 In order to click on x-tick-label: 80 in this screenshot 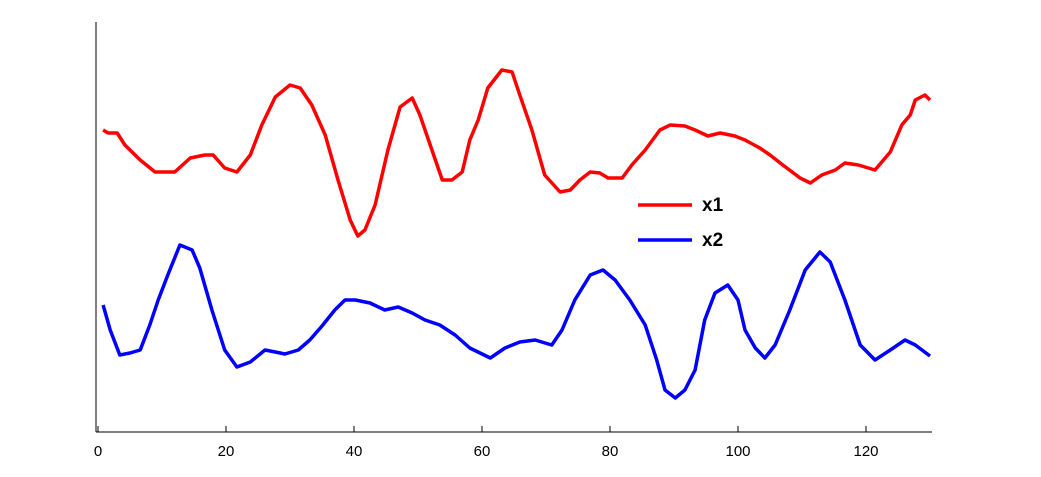, I will do `click(610, 451)`.